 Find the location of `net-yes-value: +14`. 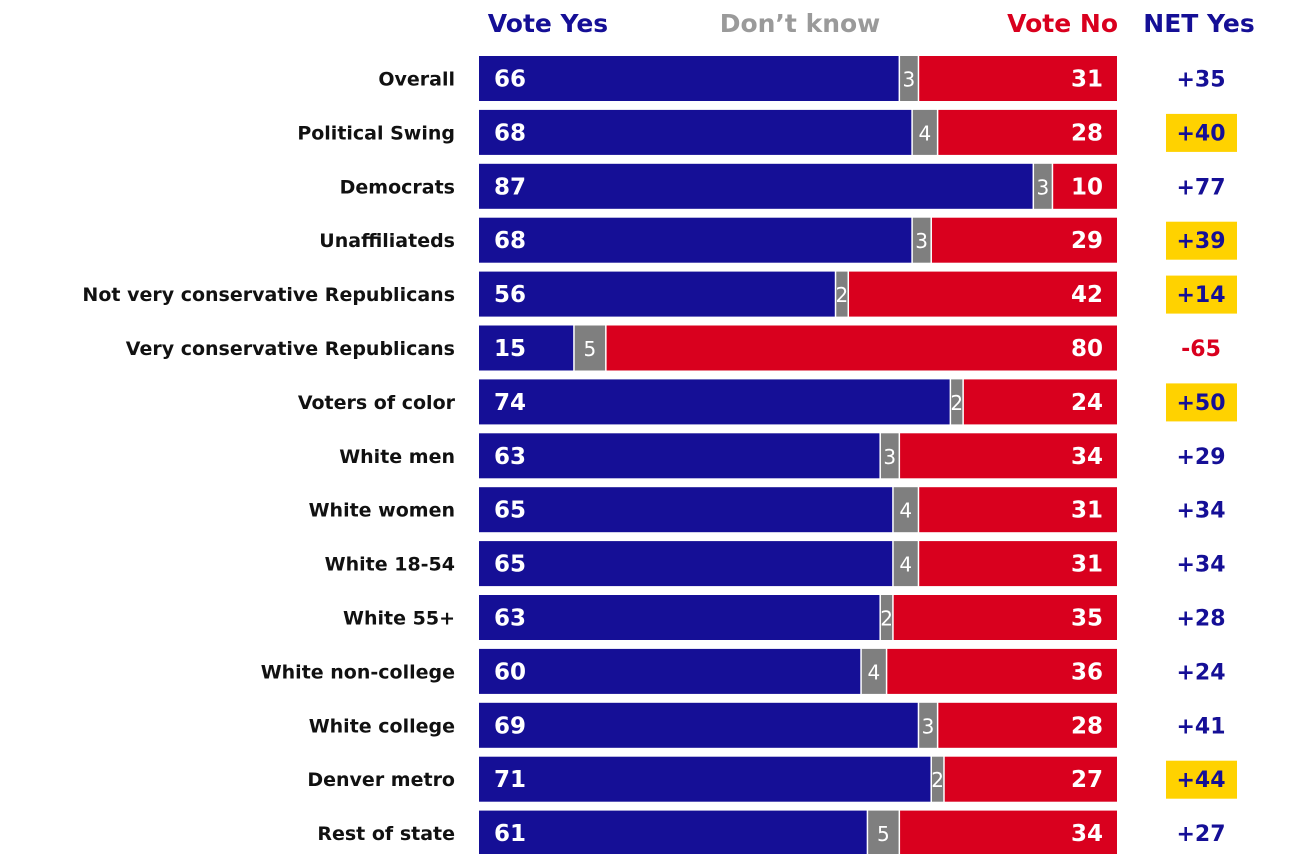

net-yes-value: +14 is located at coordinates (1200, 295).